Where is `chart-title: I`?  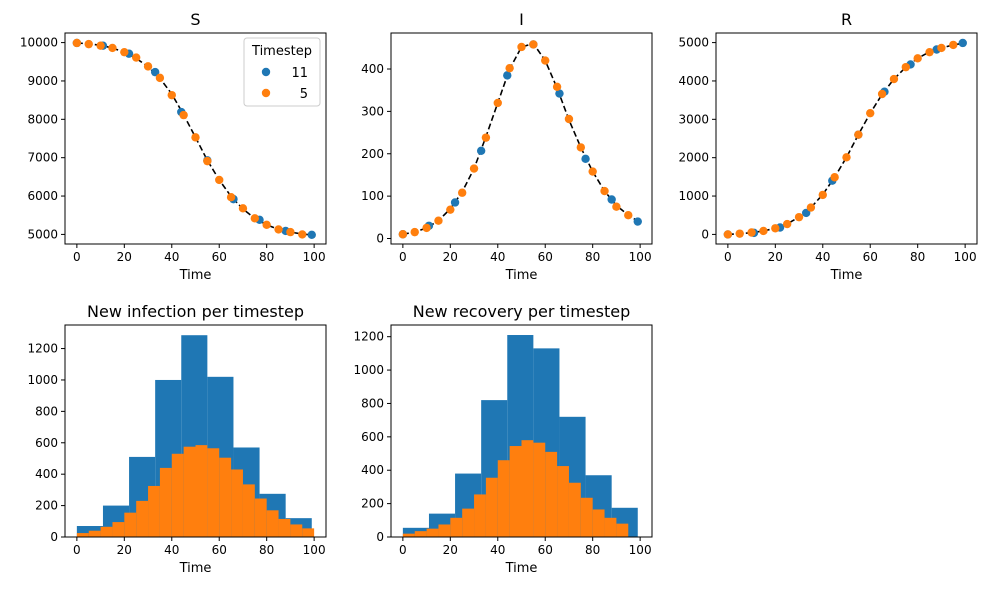
chart-title: I is located at coordinates (521, 19).